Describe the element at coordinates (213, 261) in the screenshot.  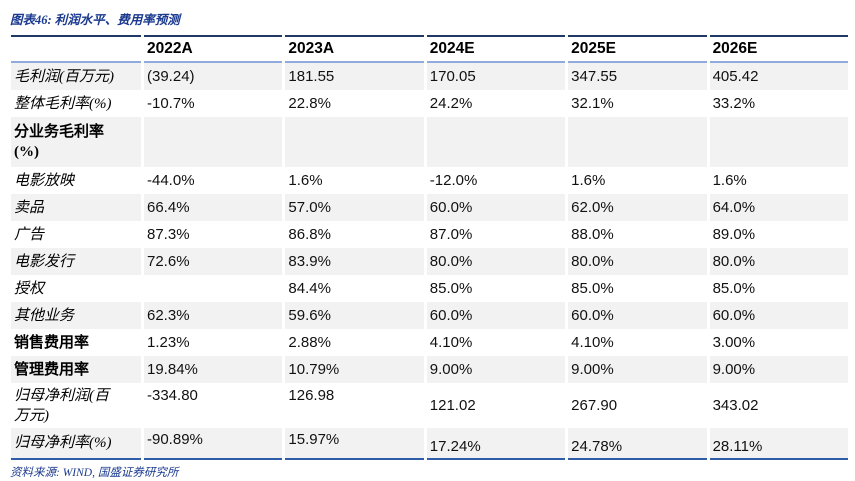
I see `table-cell: 72.6%` at that location.